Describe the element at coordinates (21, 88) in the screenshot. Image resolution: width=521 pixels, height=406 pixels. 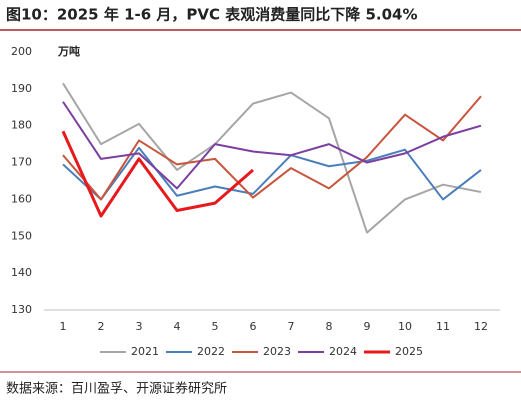
I see `y-tick-label: 190` at that location.